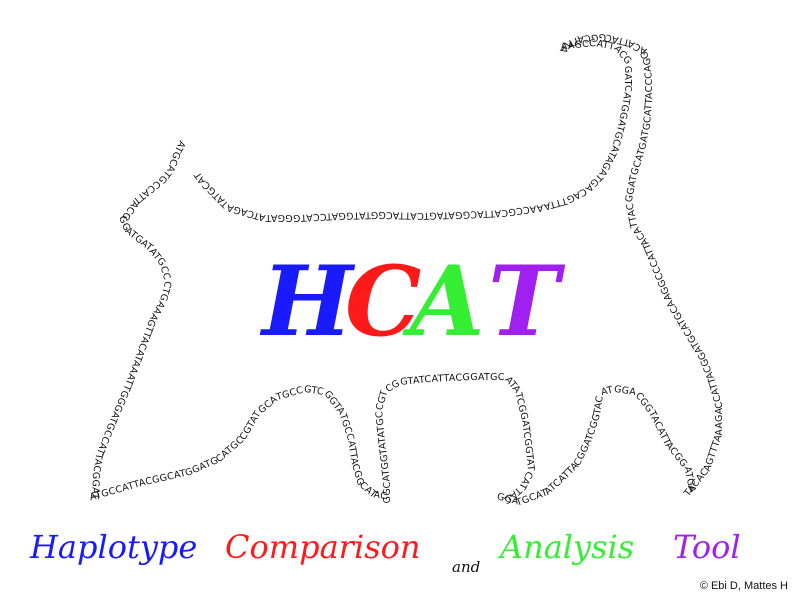  I want to click on logo-letter-h: H, so click(307, 301).